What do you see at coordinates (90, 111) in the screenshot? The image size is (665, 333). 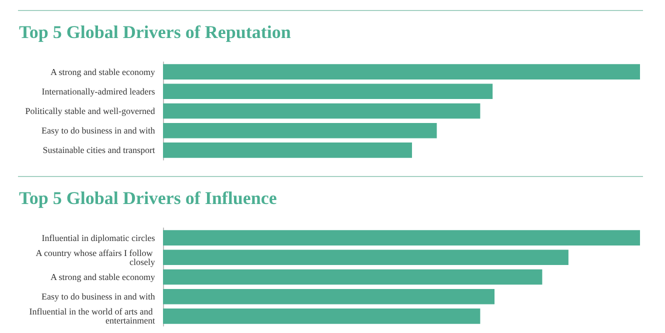 I see `y-tick-label: Politically stable and well-governed` at bounding box center [90, 111].